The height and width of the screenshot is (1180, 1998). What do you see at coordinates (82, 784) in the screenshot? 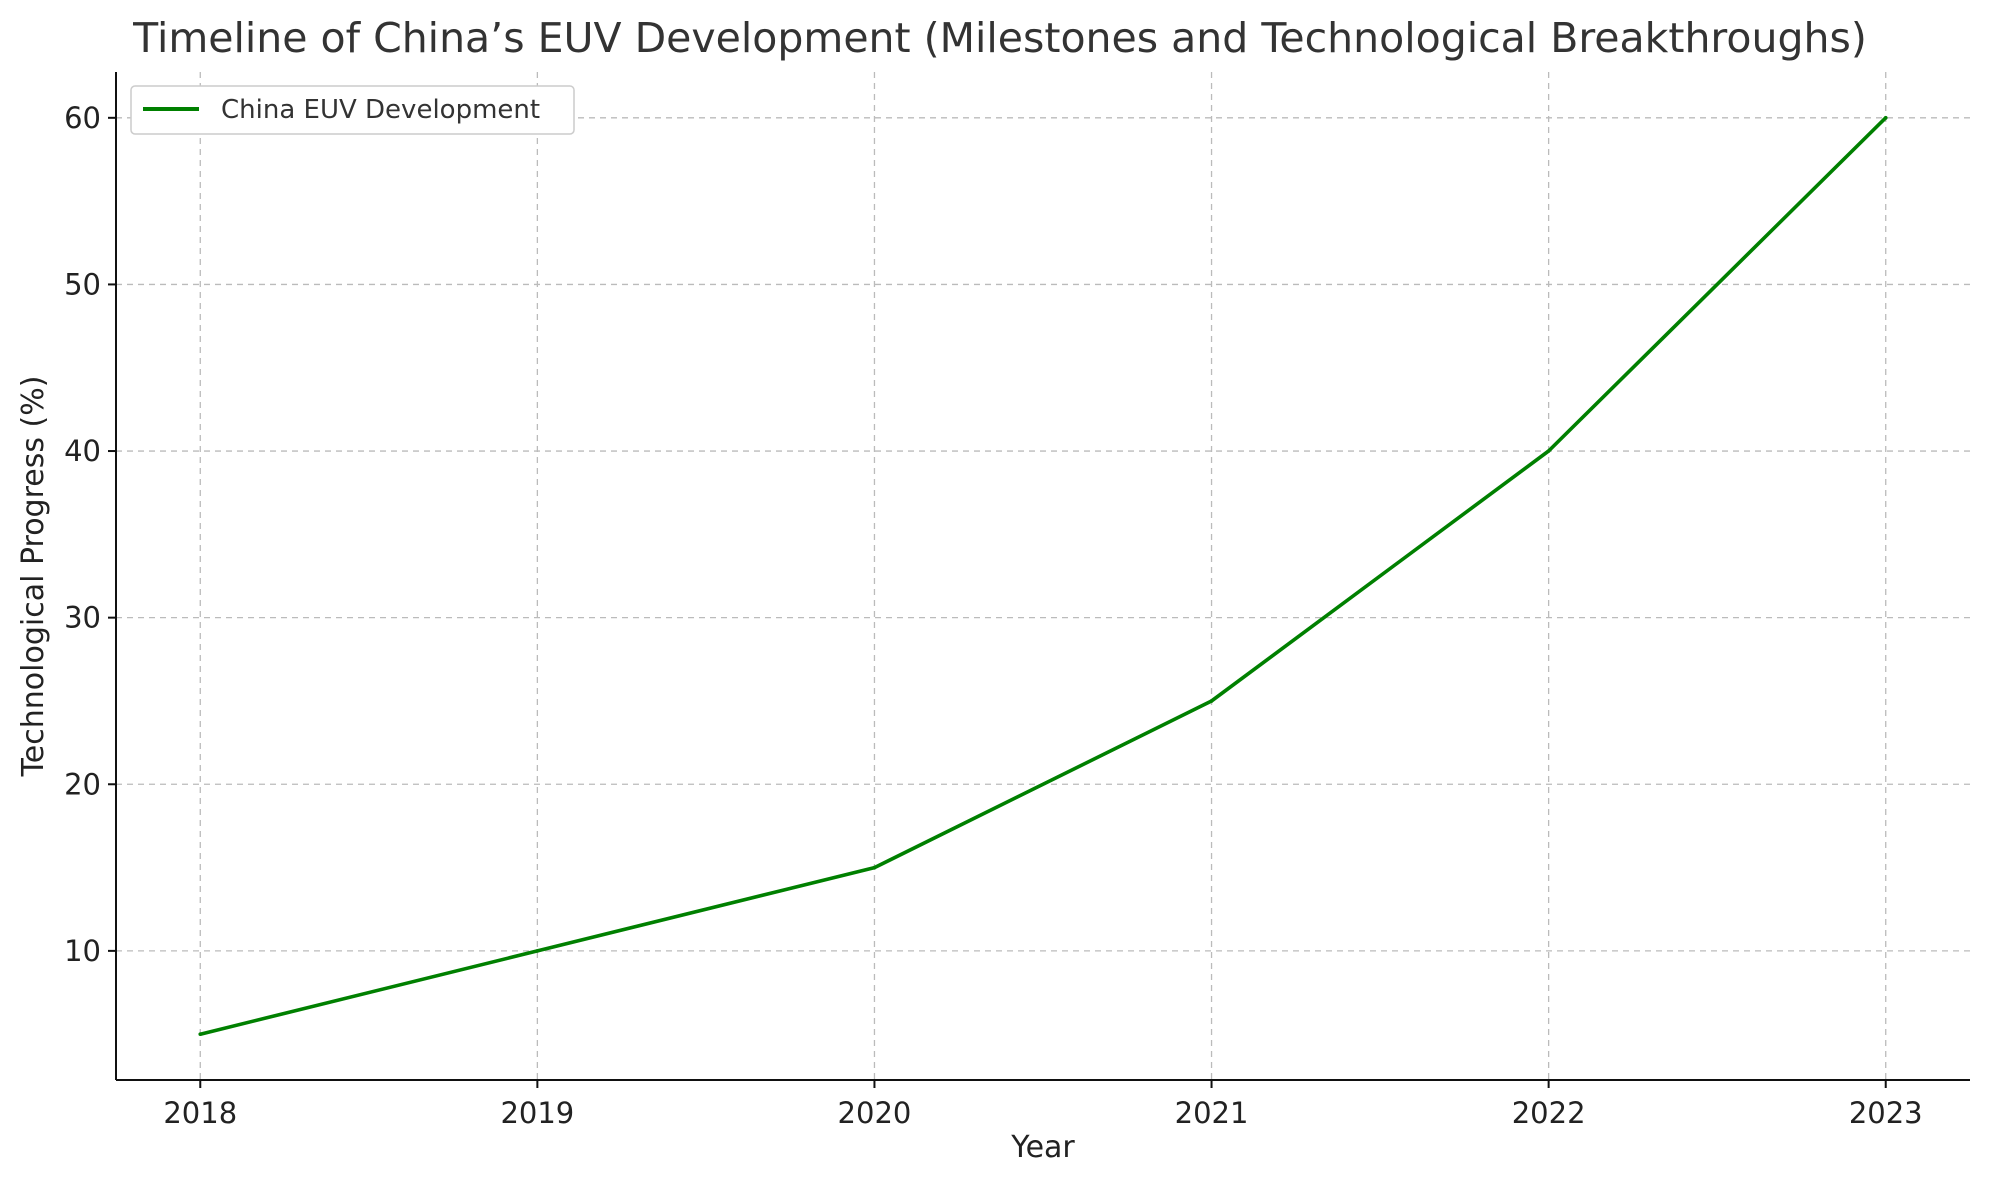
I see `y-tick-label: 20` at bounding box center [82, 784].